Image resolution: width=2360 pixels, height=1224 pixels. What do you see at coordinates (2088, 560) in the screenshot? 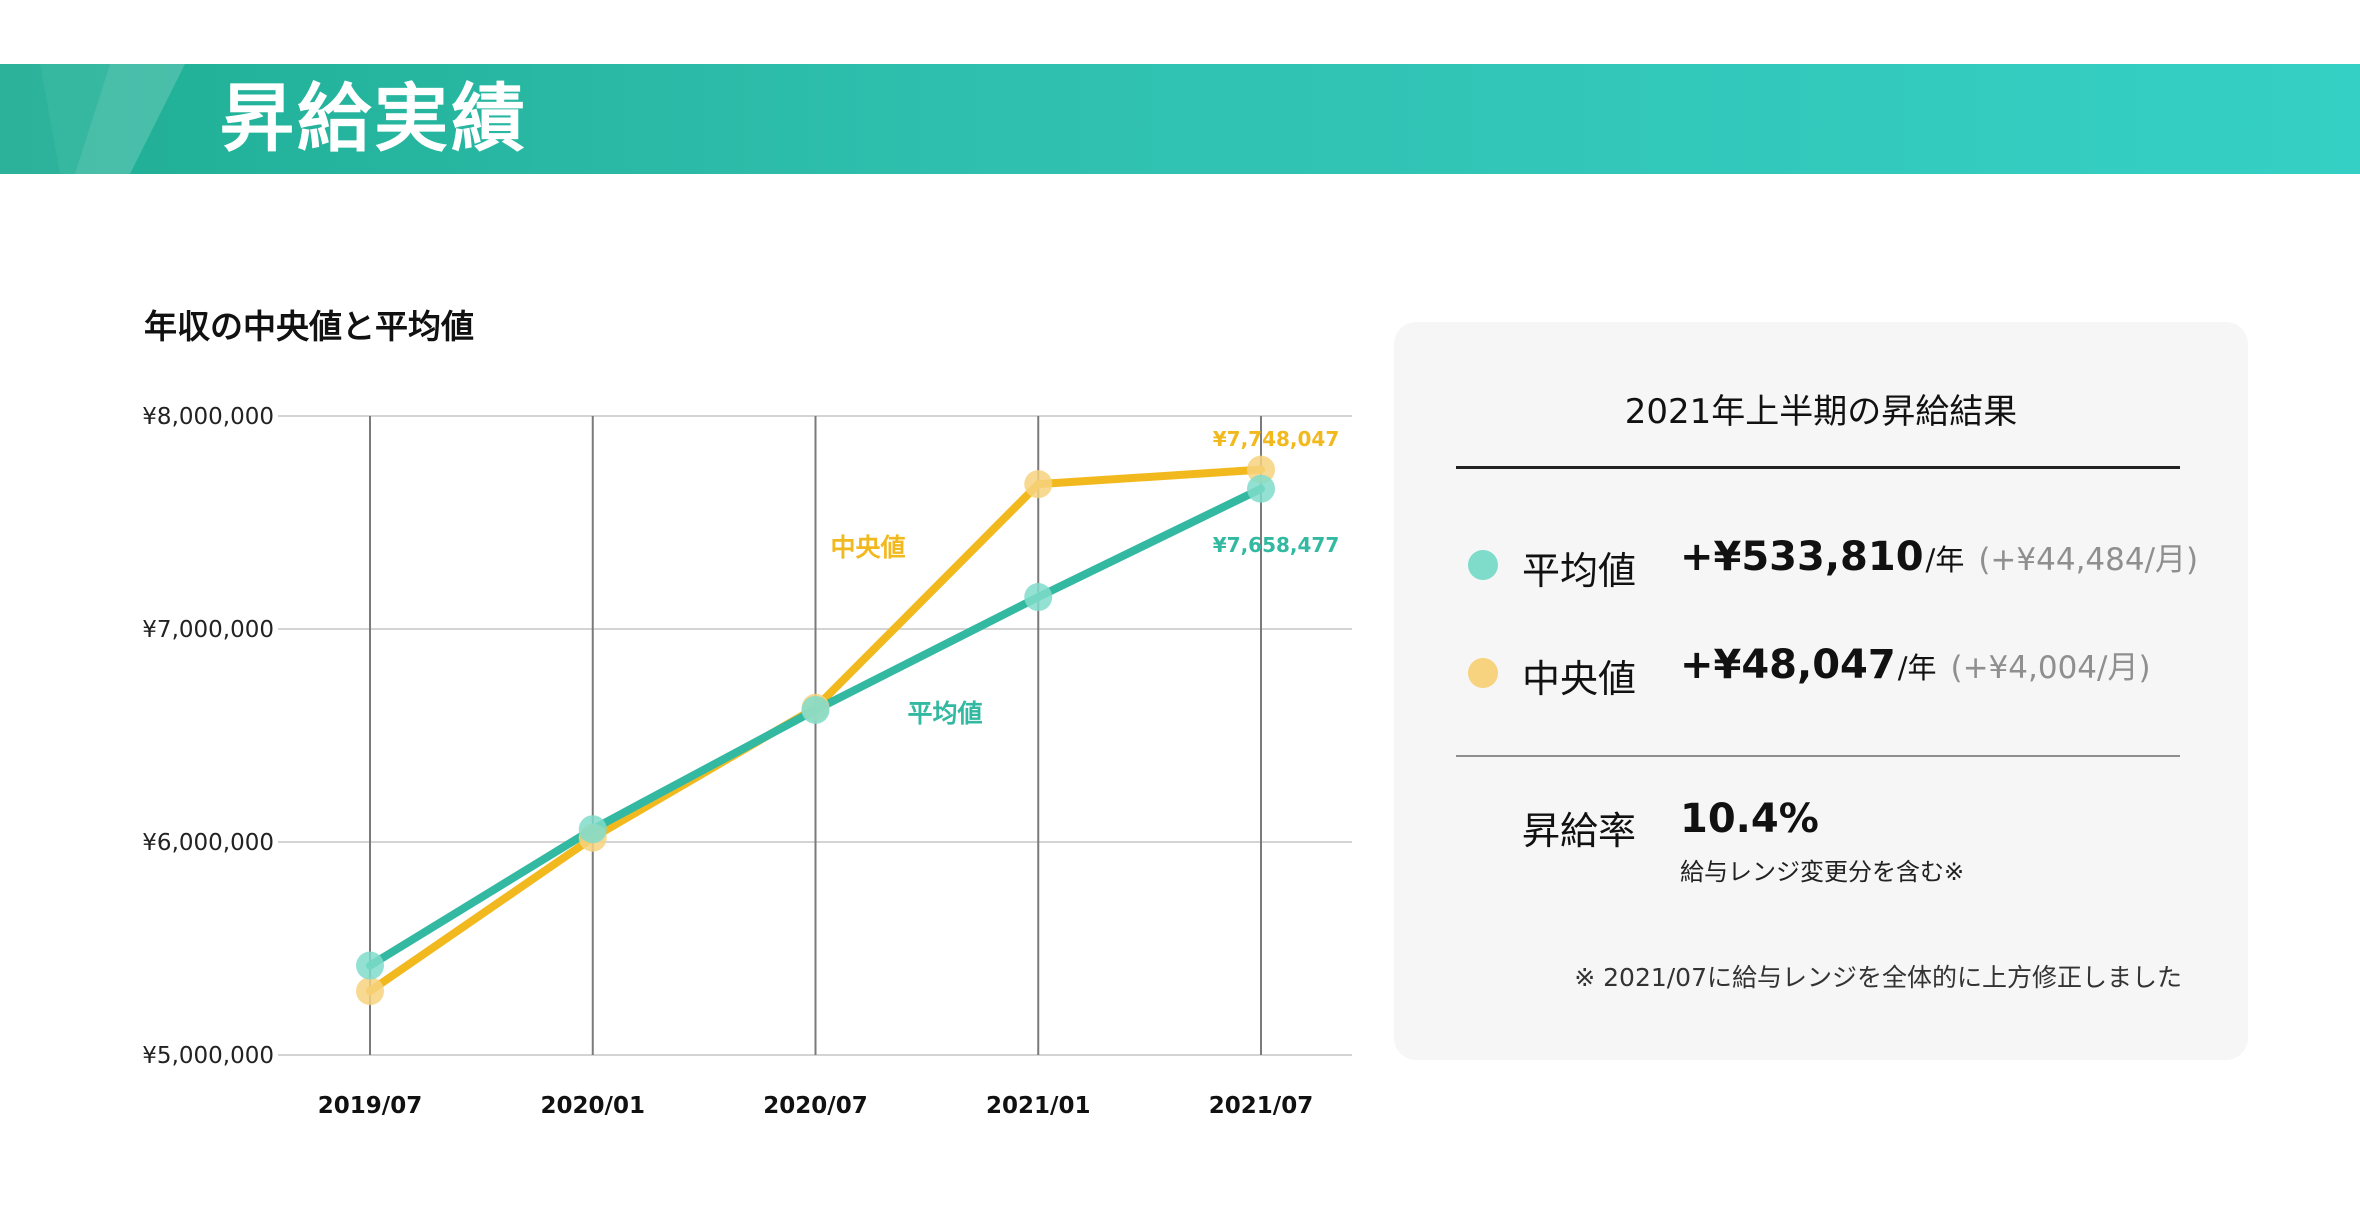
I see `average-monthly: (+¥44,484/月)` at bounding box center [2088, 560].